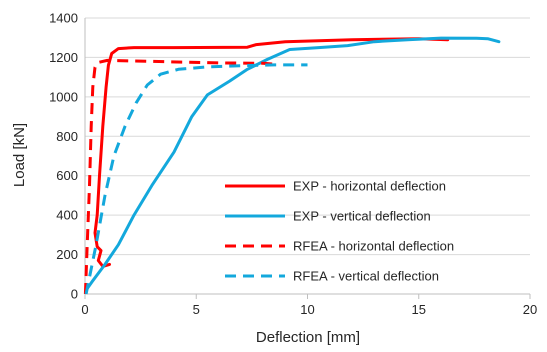 The height and width of the screenshot is (352, 547). What do you see at coordinates (67, 175) in the screenshot?
I see `y-tick-label: 600` at bounding box center [67, 175].